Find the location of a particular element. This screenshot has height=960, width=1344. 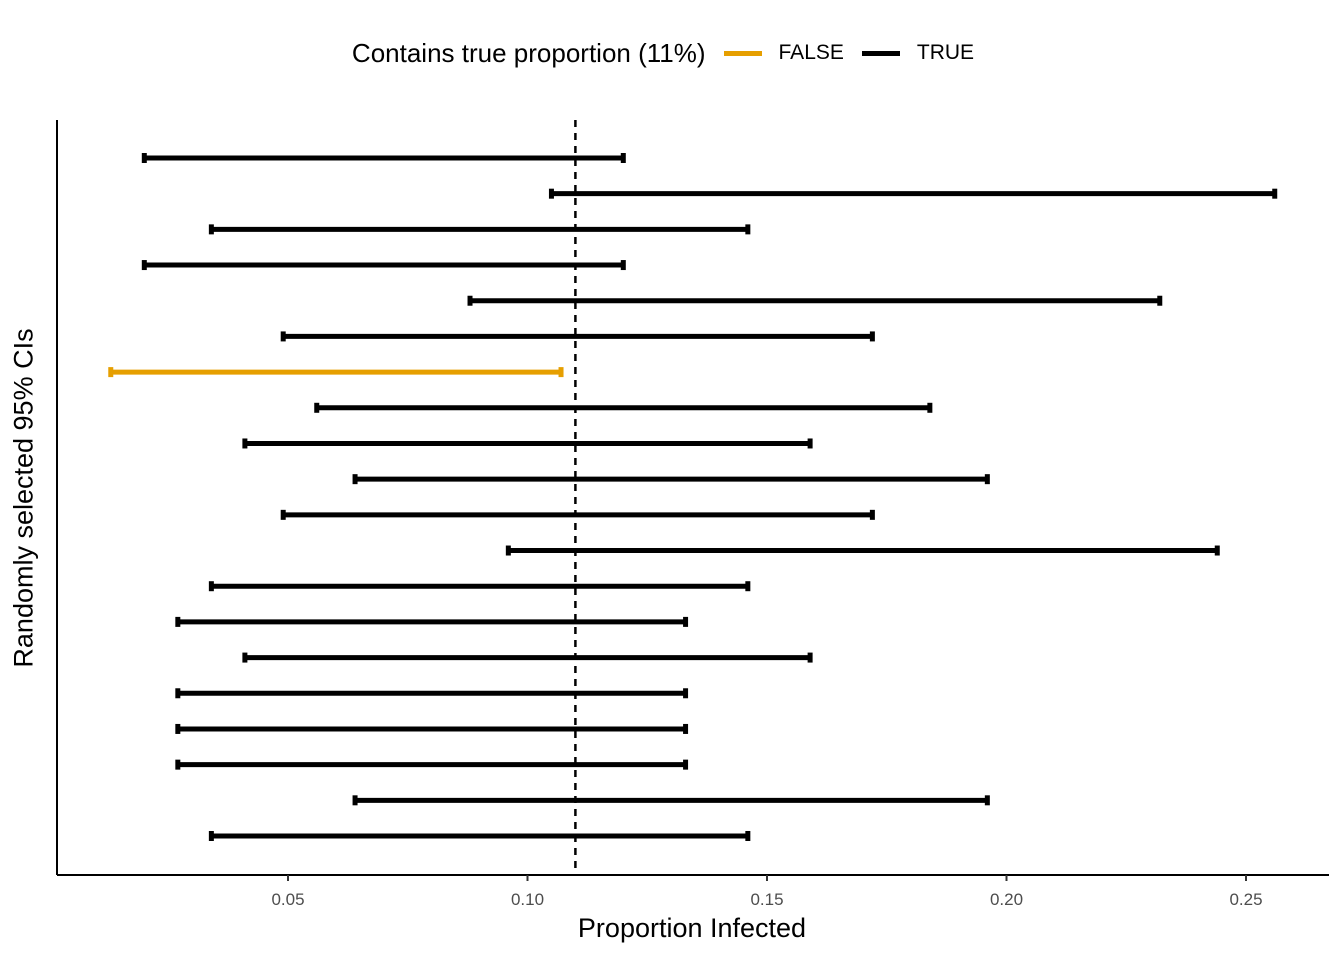

x-axis-title: Proportion Infected is located at coordinates (692, 928).